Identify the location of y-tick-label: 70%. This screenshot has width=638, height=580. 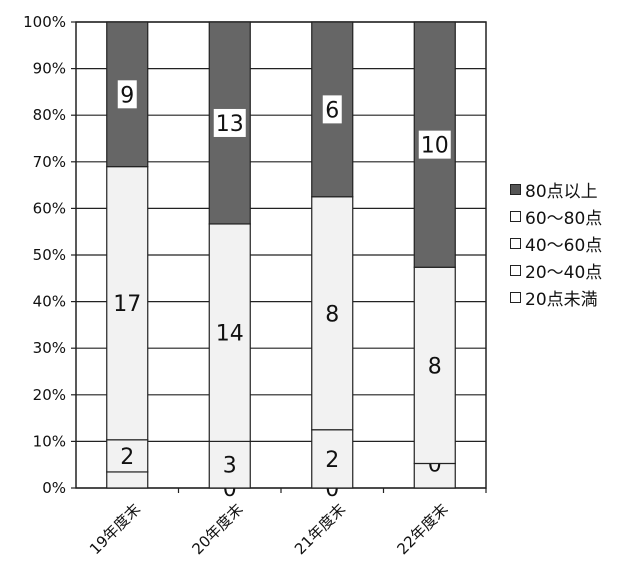
(49, 162).